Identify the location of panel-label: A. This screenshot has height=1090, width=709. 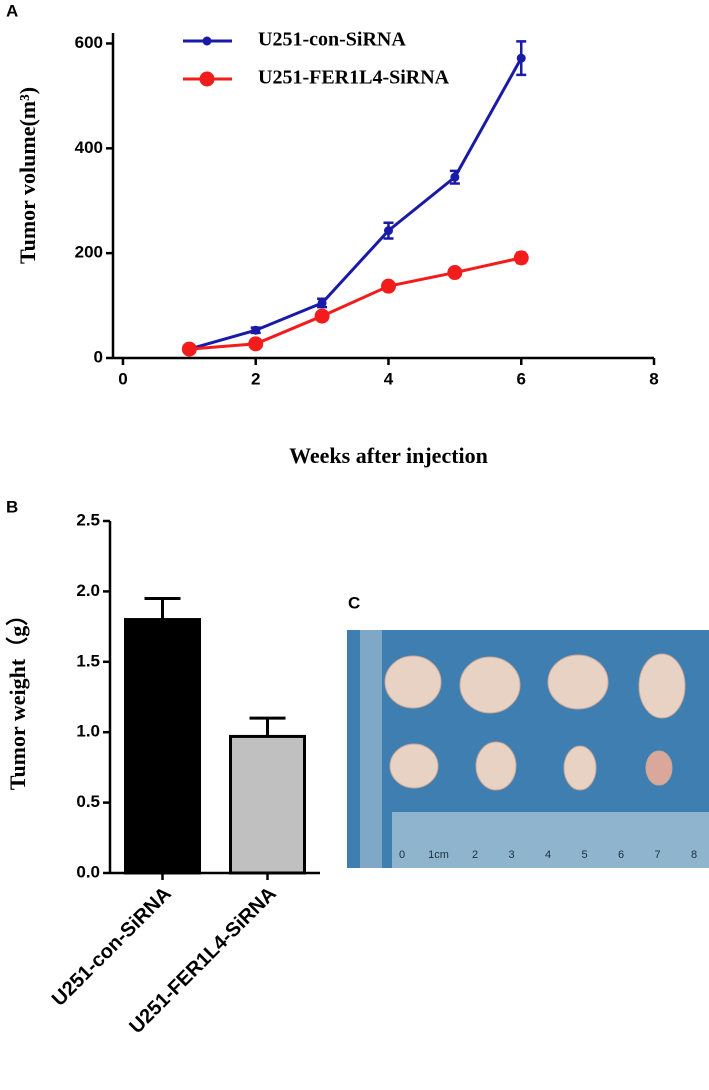
(12, 10).